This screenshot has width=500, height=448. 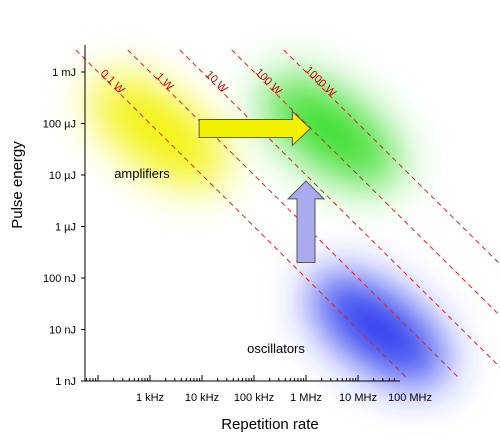 What do you see at coordinates (62, 331) in the screenshot?
I see `y-tick-label-5: 10 nJ` at bounding box center [62, 331].